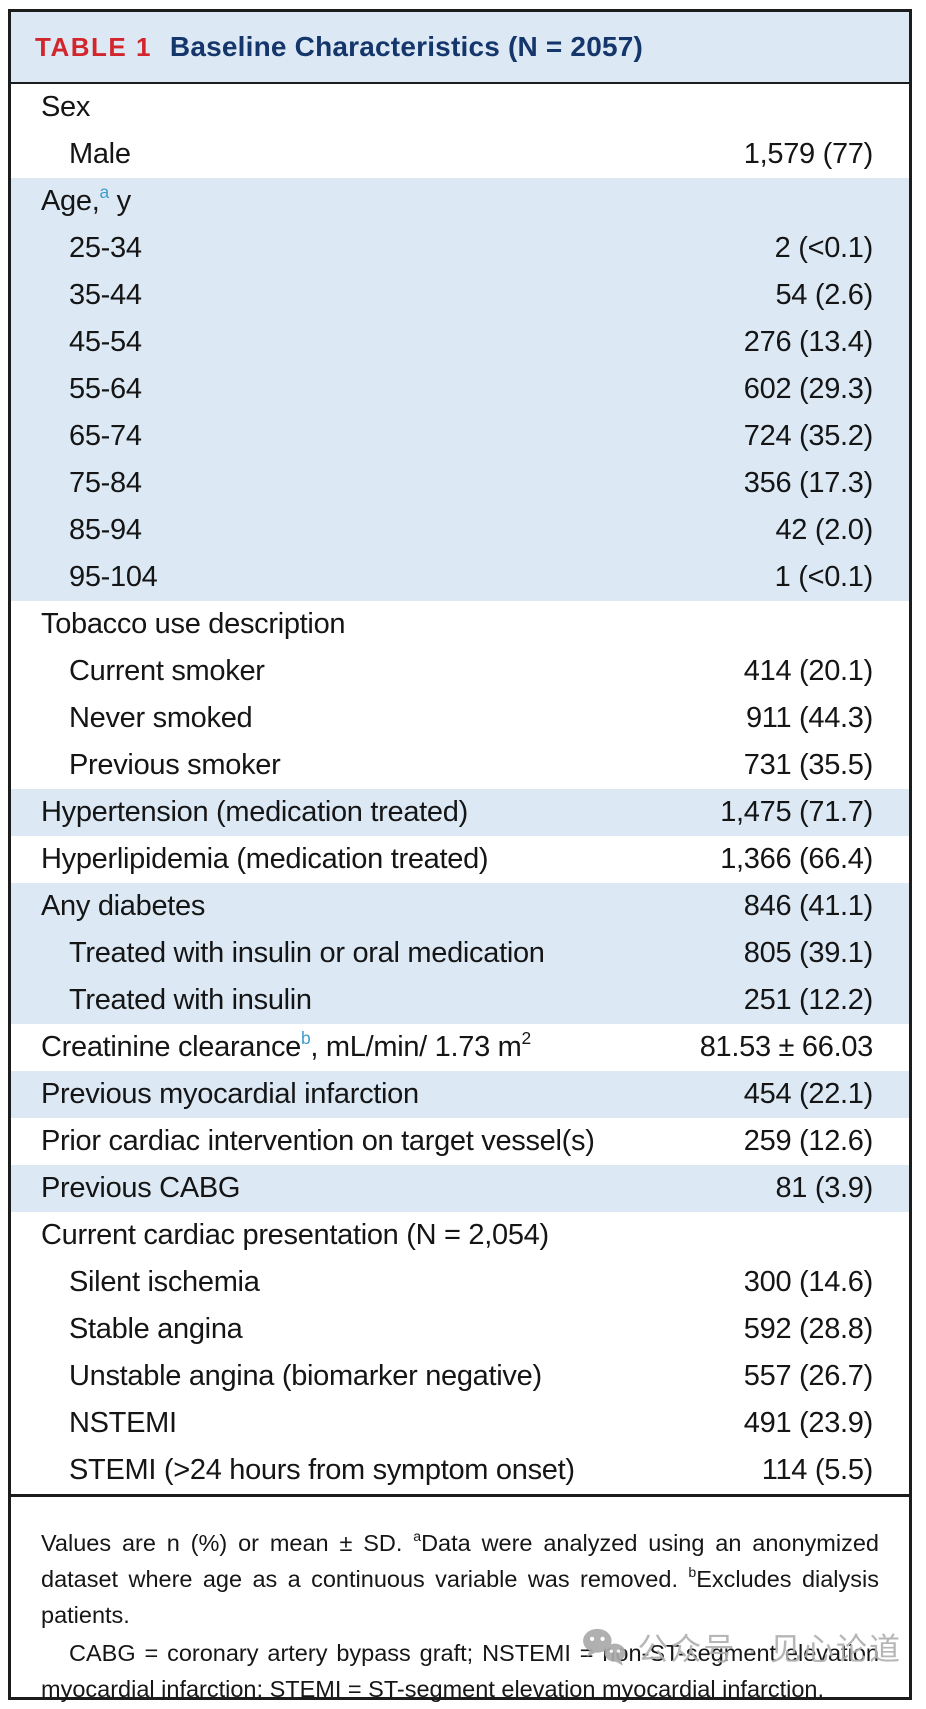 The image size is (926, 1709). What do you see at coordinates (824, 1188) in the screenshot?
I see `row-value: 81 (3.9)` at bounding box center [824, 1188].